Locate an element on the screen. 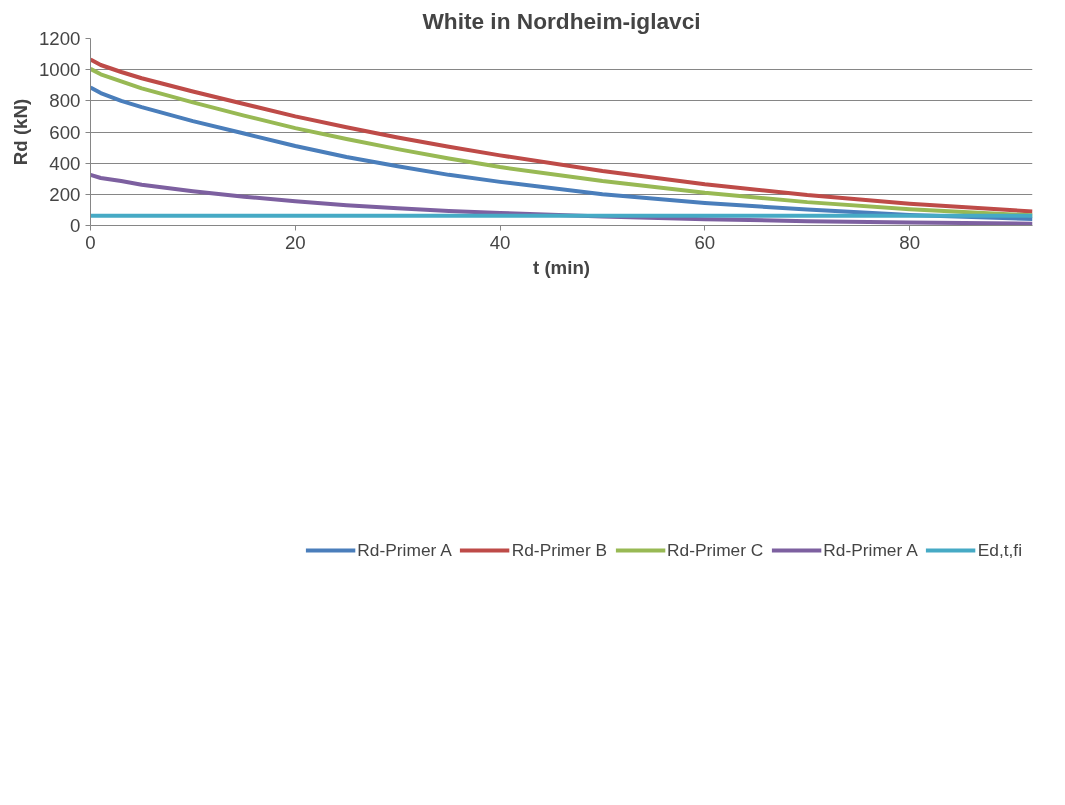 The image size is (1065, 805). x-tick-label: 20 is located at coordinates (295, 242).